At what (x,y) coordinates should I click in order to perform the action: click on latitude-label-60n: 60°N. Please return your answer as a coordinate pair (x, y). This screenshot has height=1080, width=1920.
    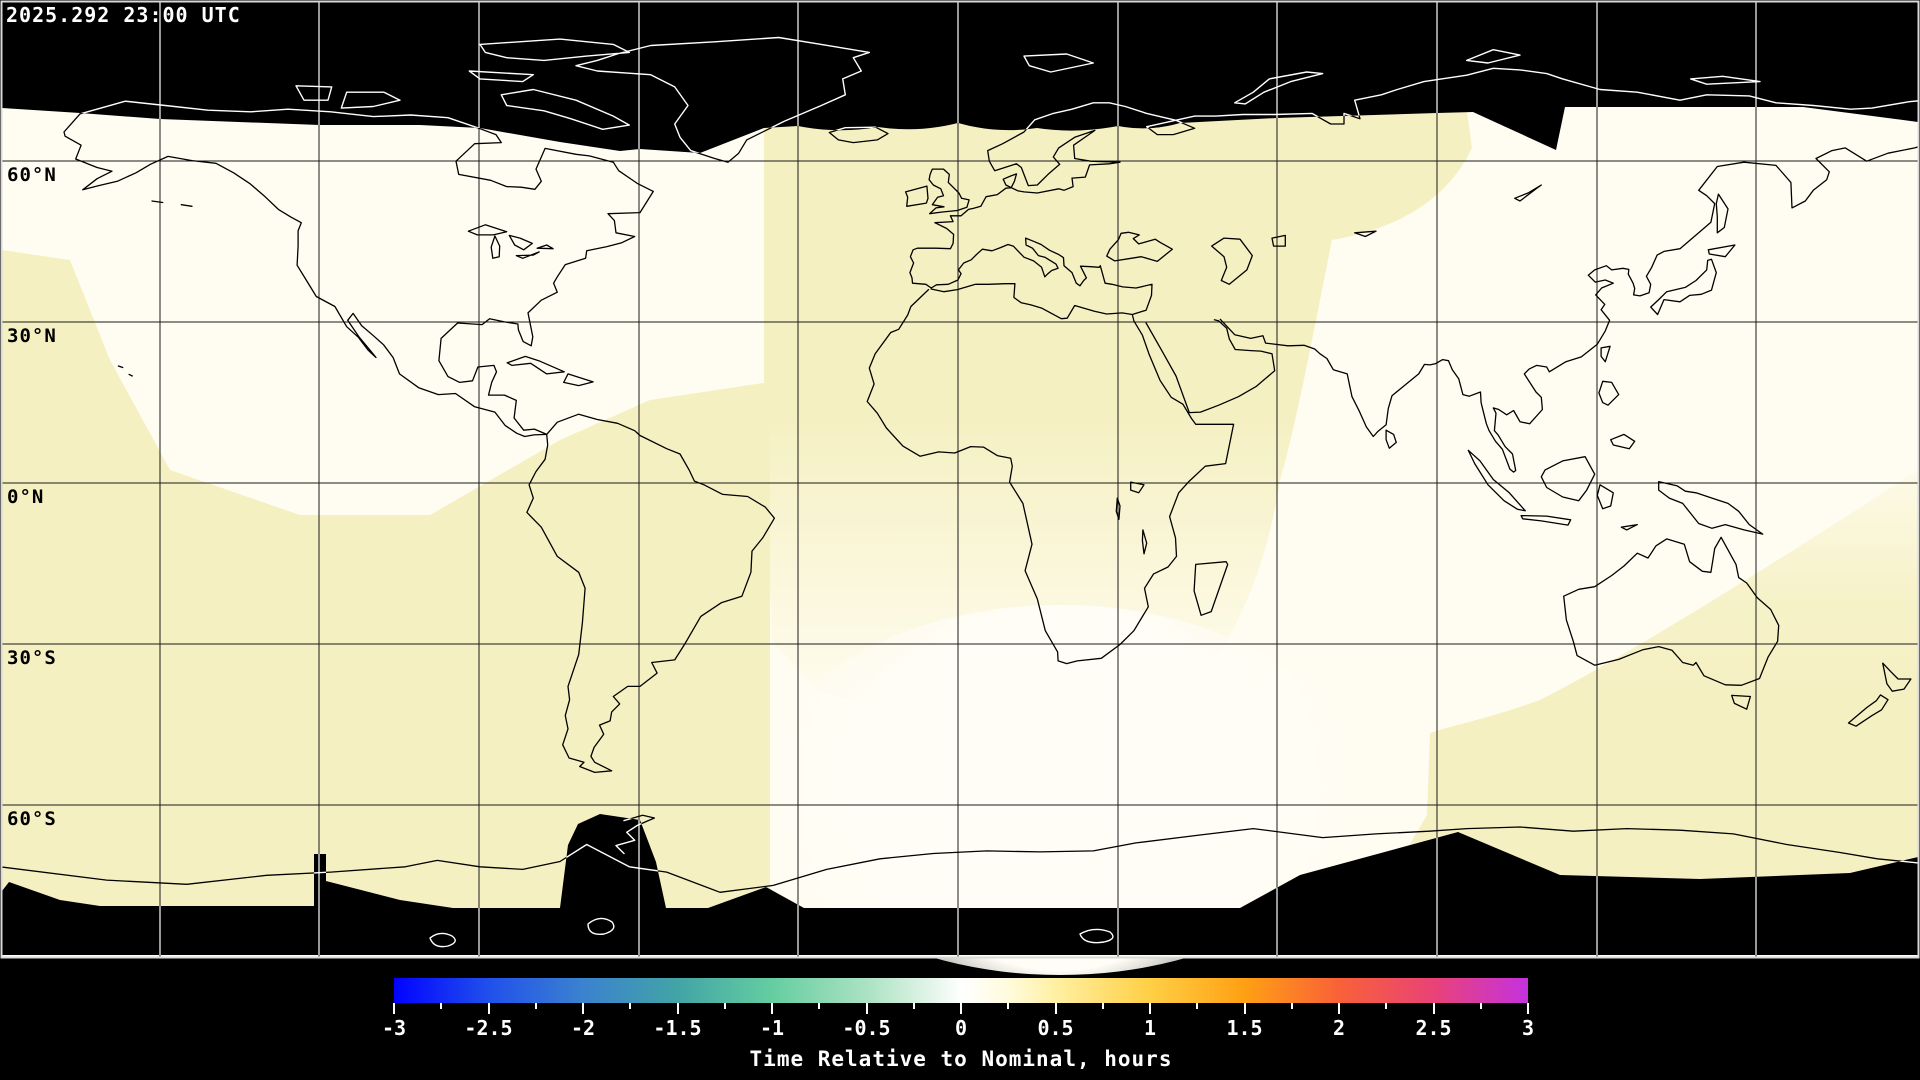
    Looking at the image, I should click on (32, 175).